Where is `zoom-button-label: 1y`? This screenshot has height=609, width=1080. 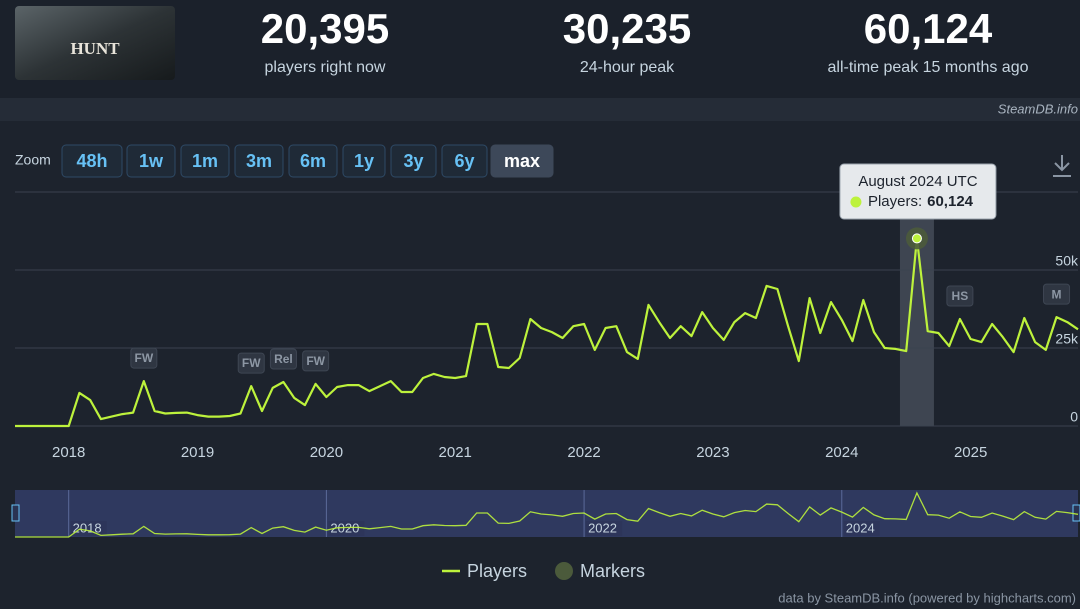 zoom-button-label: 1y is located at coordinates (364, 161).